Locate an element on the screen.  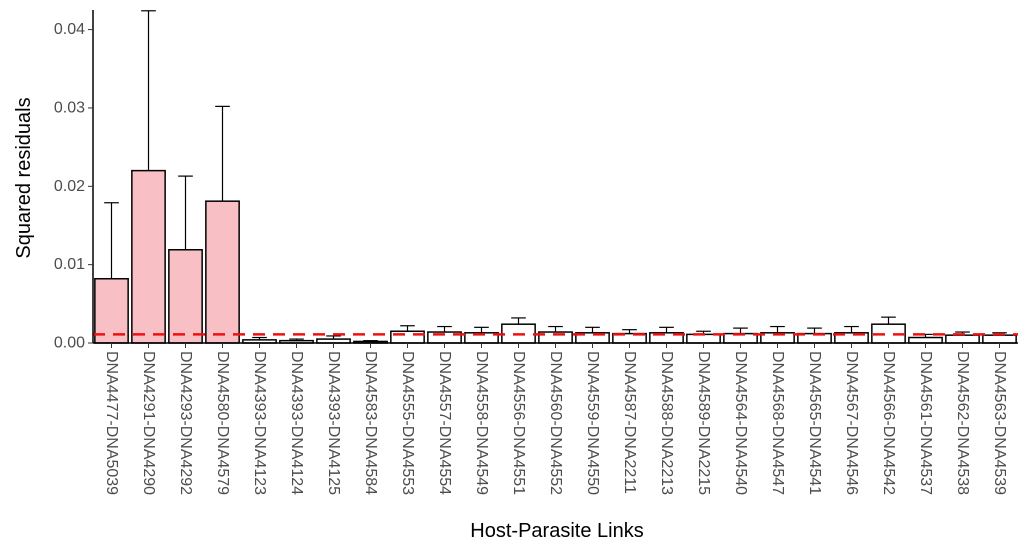
error-bar-DNA4565-DNA4541 is located at coordinates (814, 330).